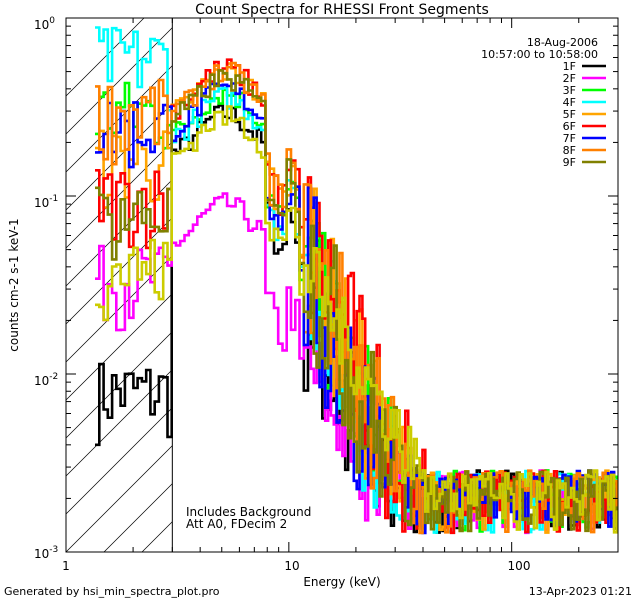 The image size is (640, 600). What do you see at coordinates (569, 66) in the screenshot?
I see `legend-label: 1F` at bounding box center [569, 66].